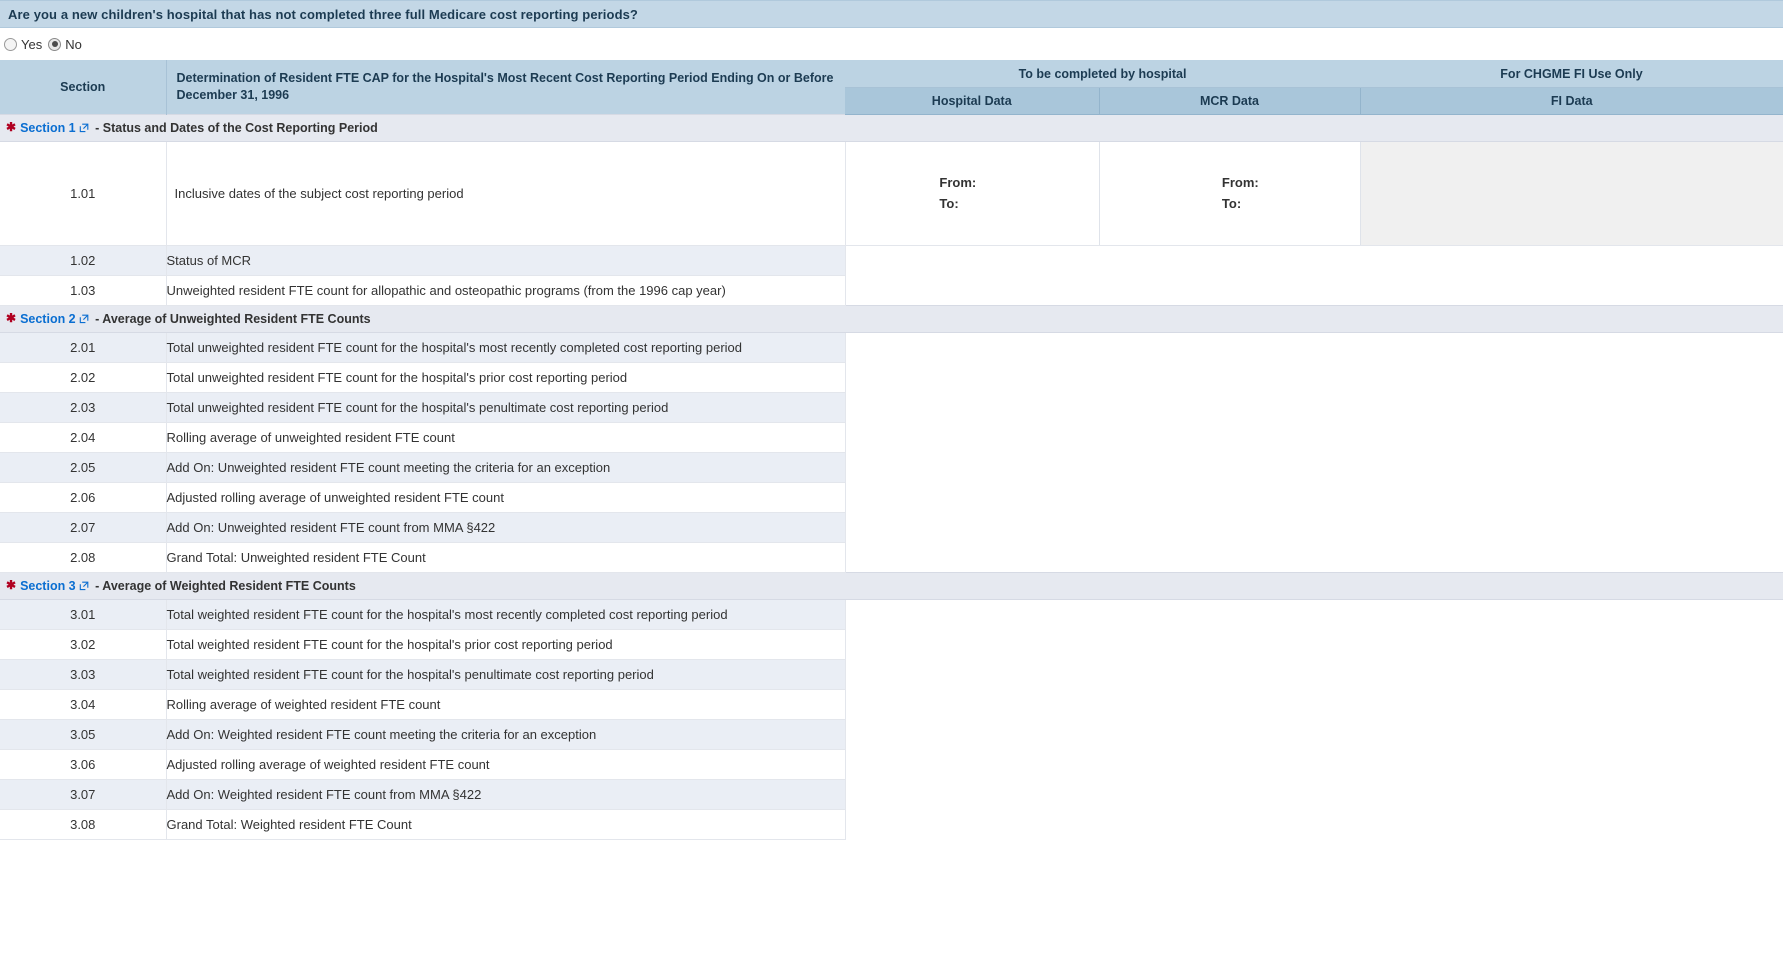 The height and width of the screenshot is (967, 1783). Describe the element at coordinates (83, 260) in the screenshot. I see `row-number: 1.02` at that location.